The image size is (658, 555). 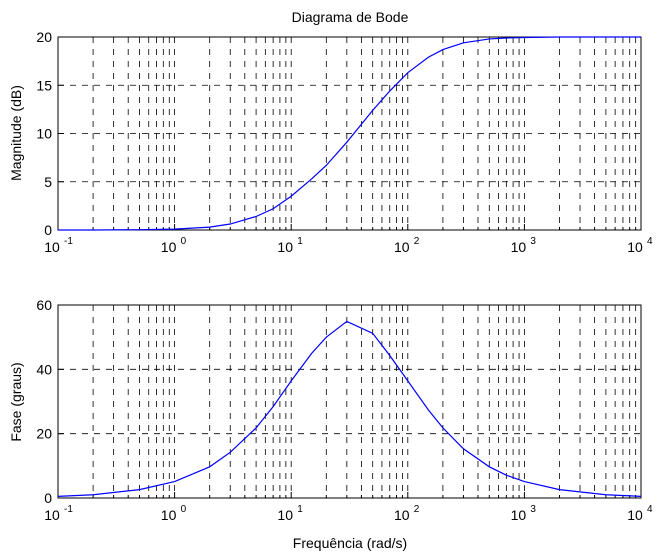 I want to click on y-axis-label-magnitude: Magnitude (dB), so click(x=16, y=133).